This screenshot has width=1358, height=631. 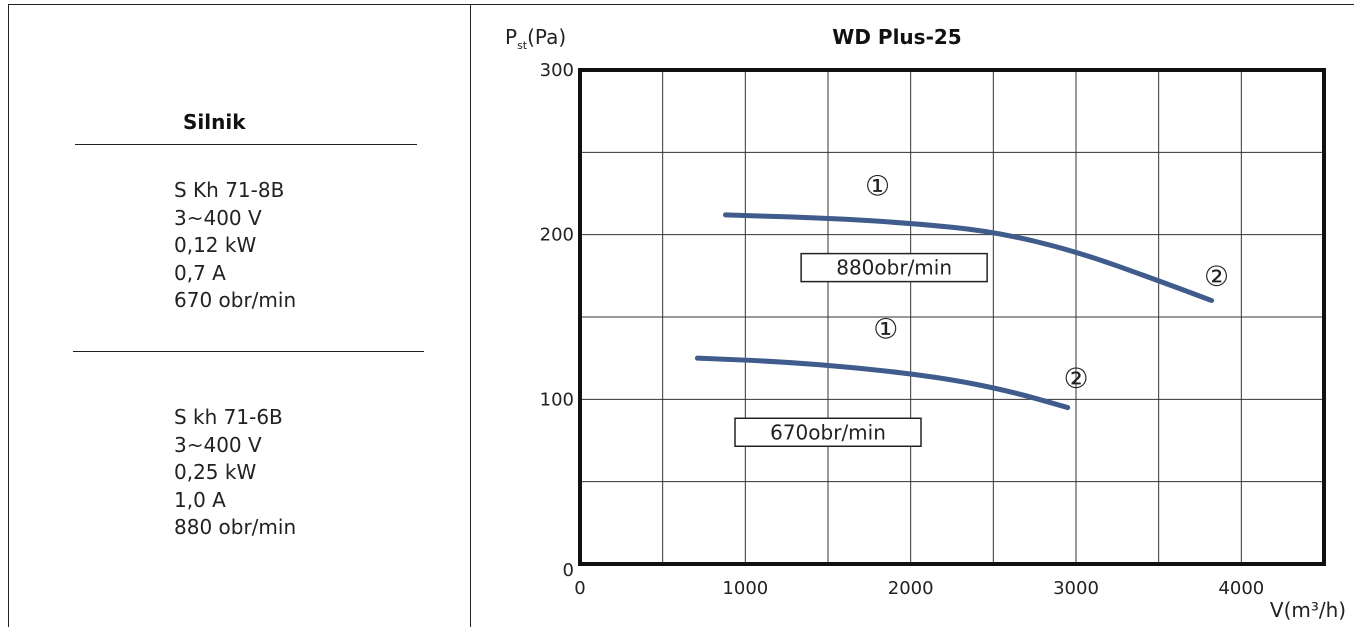 What do you see at coordinates (1308, 610) in the screenshot?
I see `x-axis-label: V(m³/h)` at bounding box center [1308, 610].